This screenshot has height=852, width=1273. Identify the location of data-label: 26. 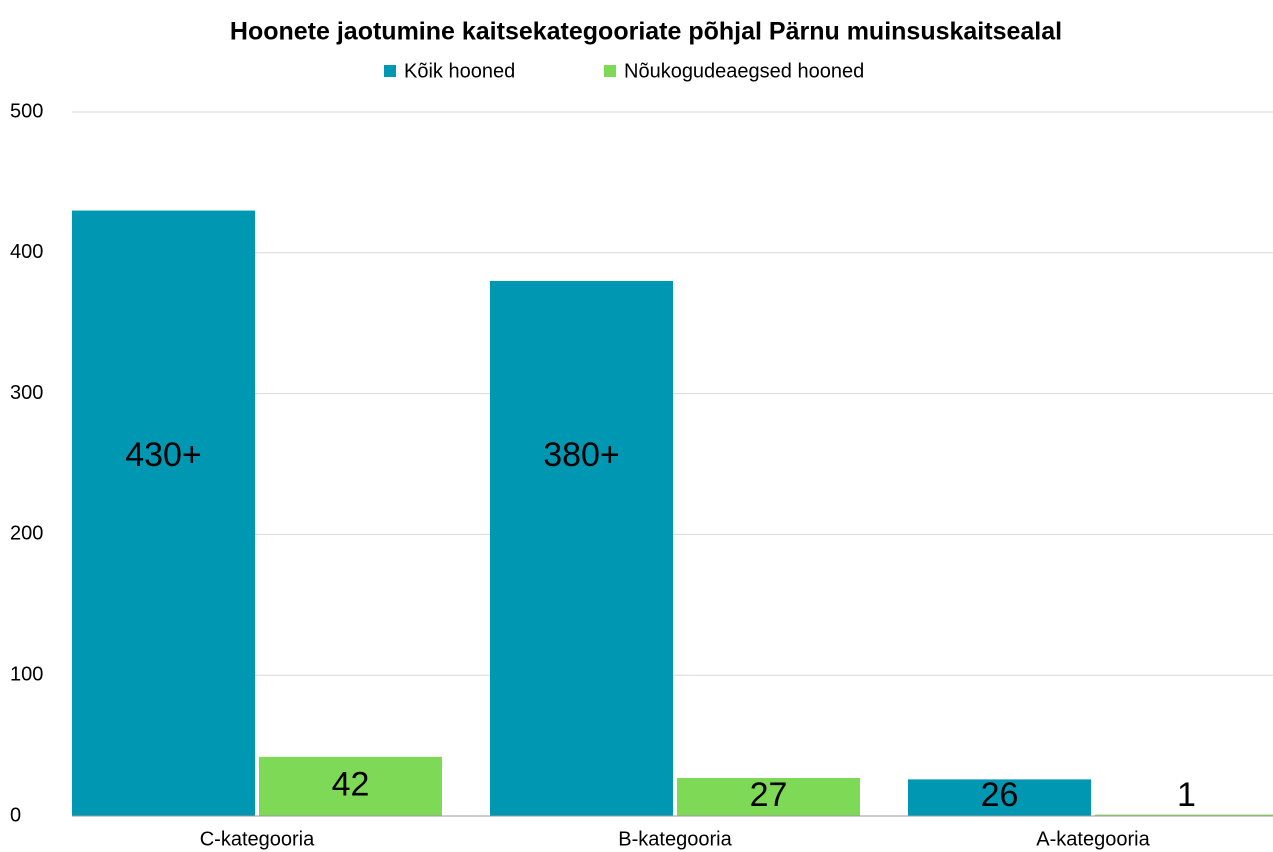
(1000, 795).